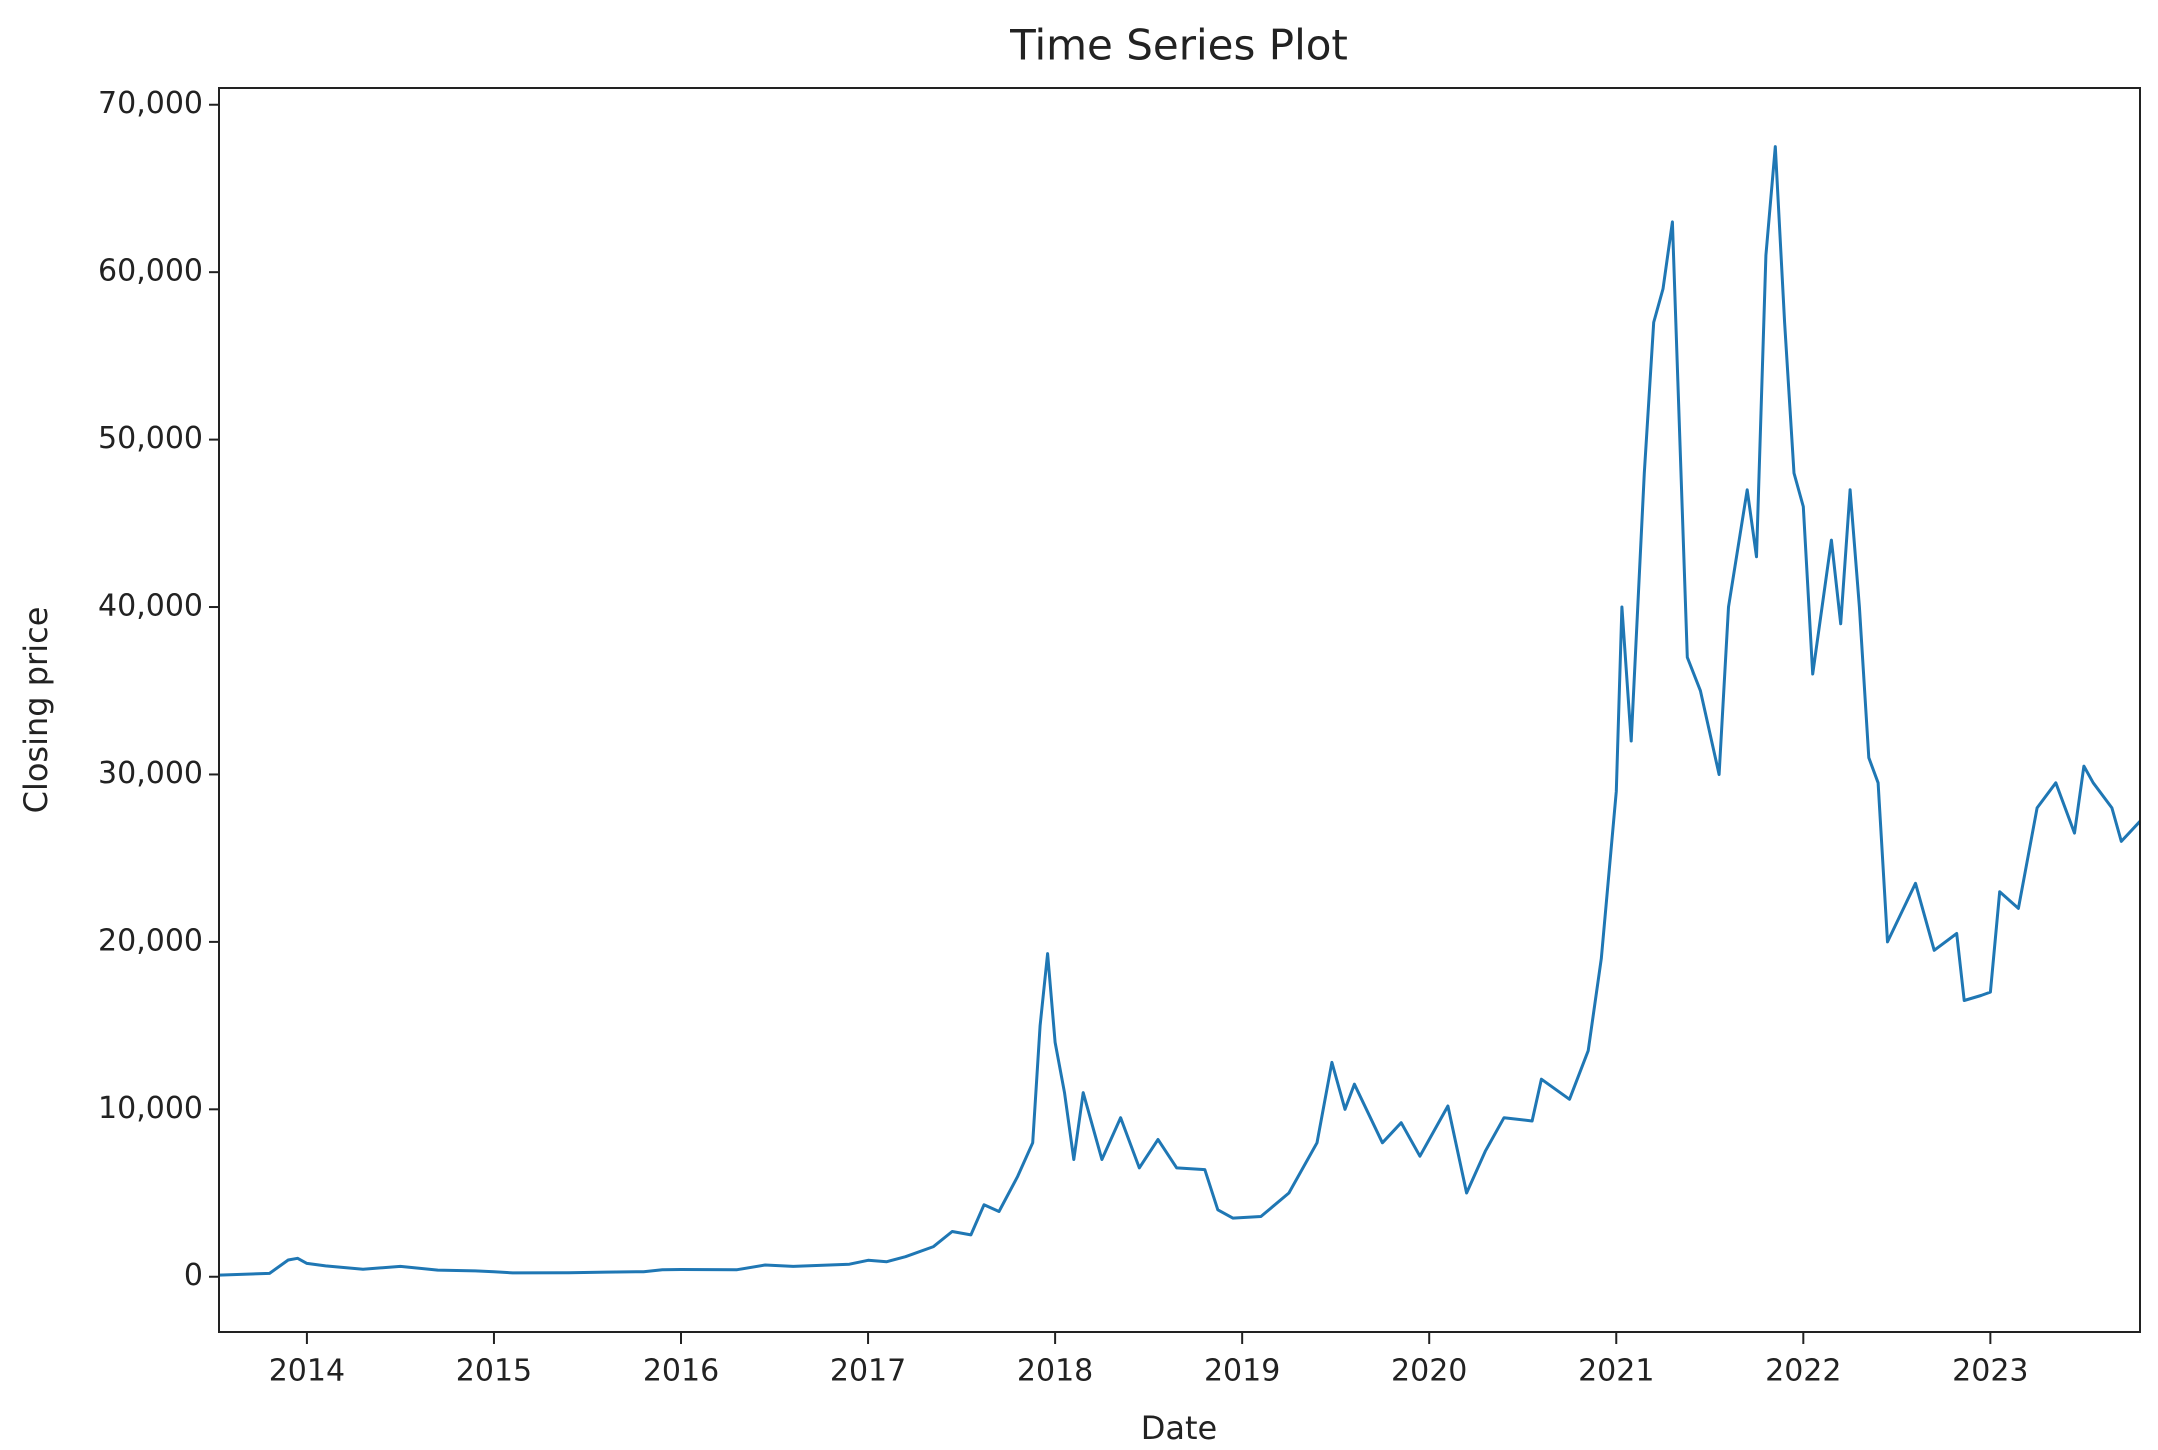 This screenshot has width=2158, height=1450. Describe the element at coordinates (150, 940) in the screenshot. I see `y-tick-label: 20,000` at that location.